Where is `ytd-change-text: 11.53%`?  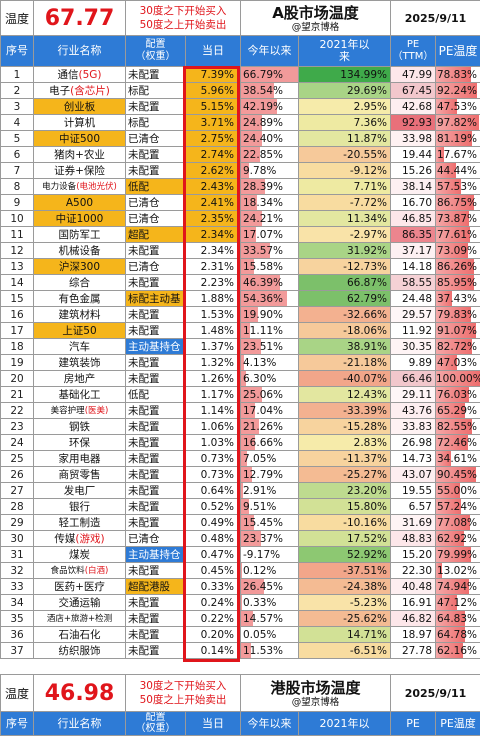 ytd-change-text: 11.53% is located at coordinates (263, 651).